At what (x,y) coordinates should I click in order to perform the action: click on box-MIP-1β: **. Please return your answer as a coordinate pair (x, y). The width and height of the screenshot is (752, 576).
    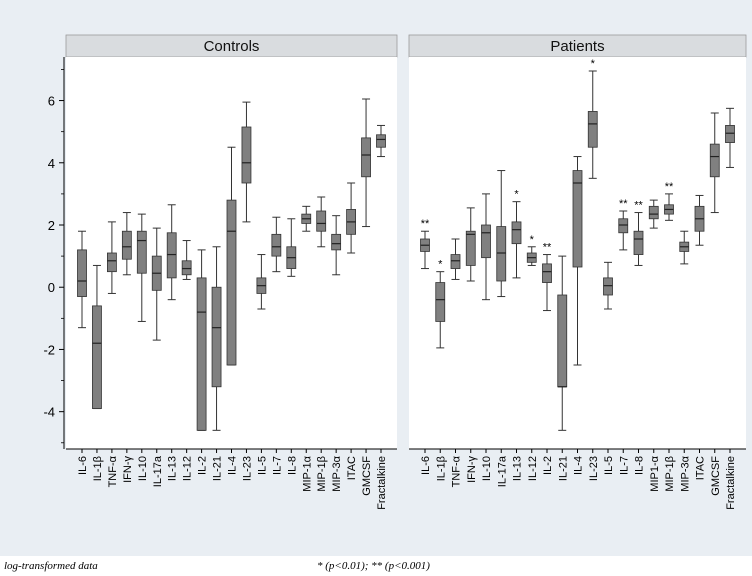
    Looking at the image, I should click on (669, 201).